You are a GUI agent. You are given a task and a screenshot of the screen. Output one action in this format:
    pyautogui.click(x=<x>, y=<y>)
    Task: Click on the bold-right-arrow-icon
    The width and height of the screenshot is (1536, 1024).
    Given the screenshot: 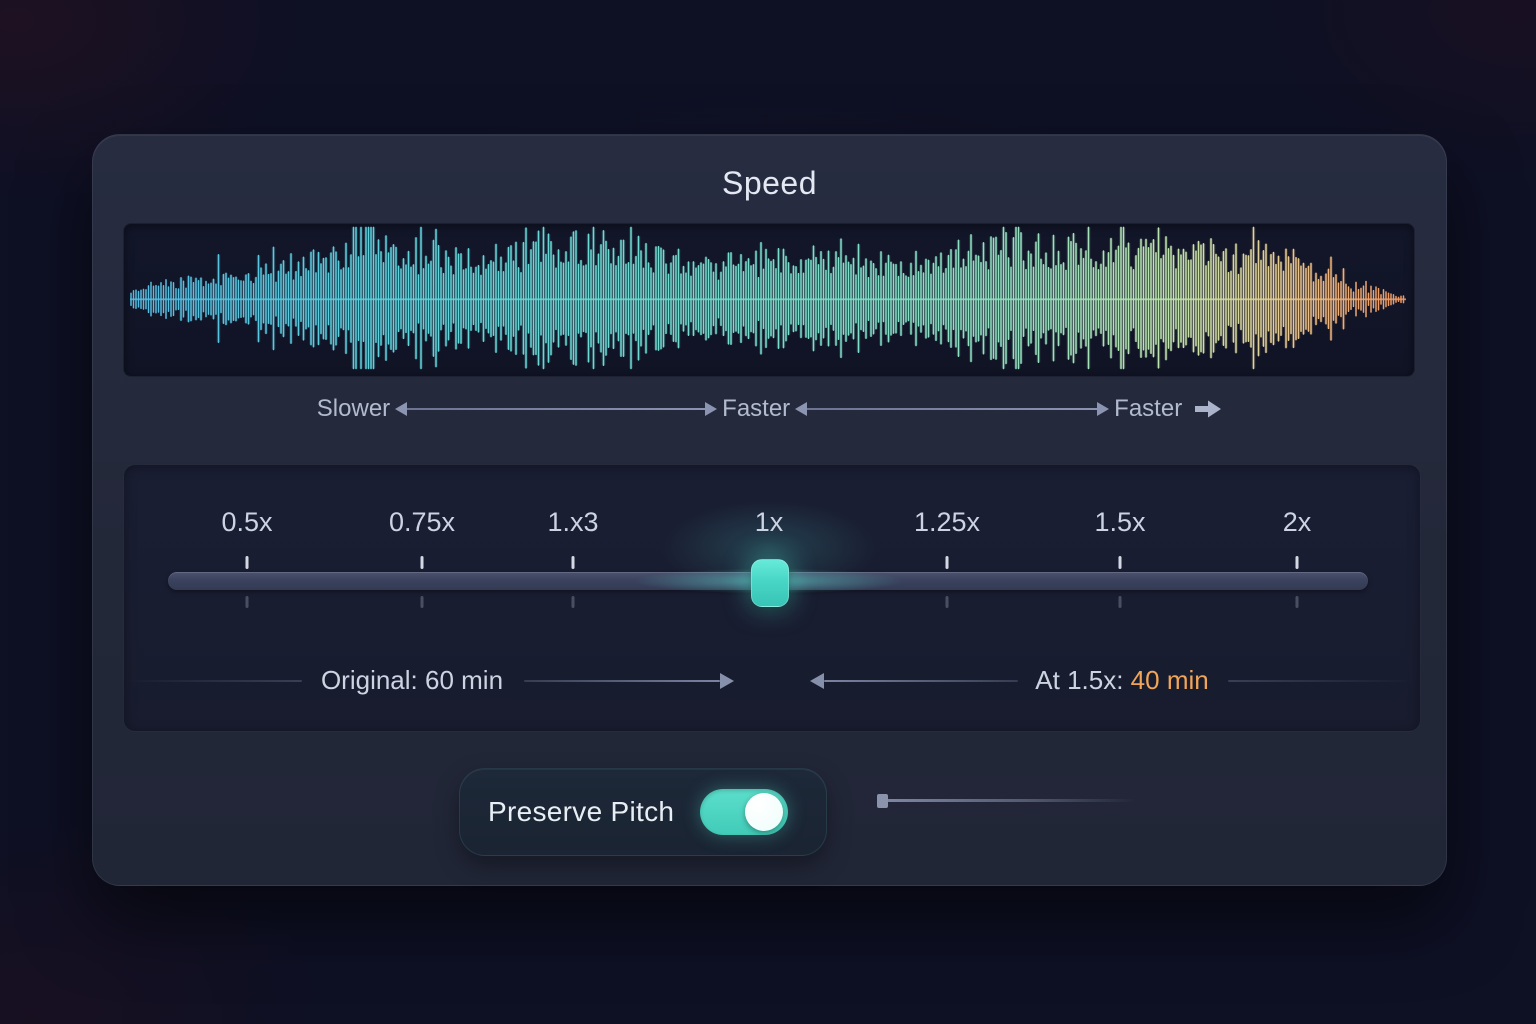 What is the action you would take?
    pyautogui.click(x=1208, y=409)
    